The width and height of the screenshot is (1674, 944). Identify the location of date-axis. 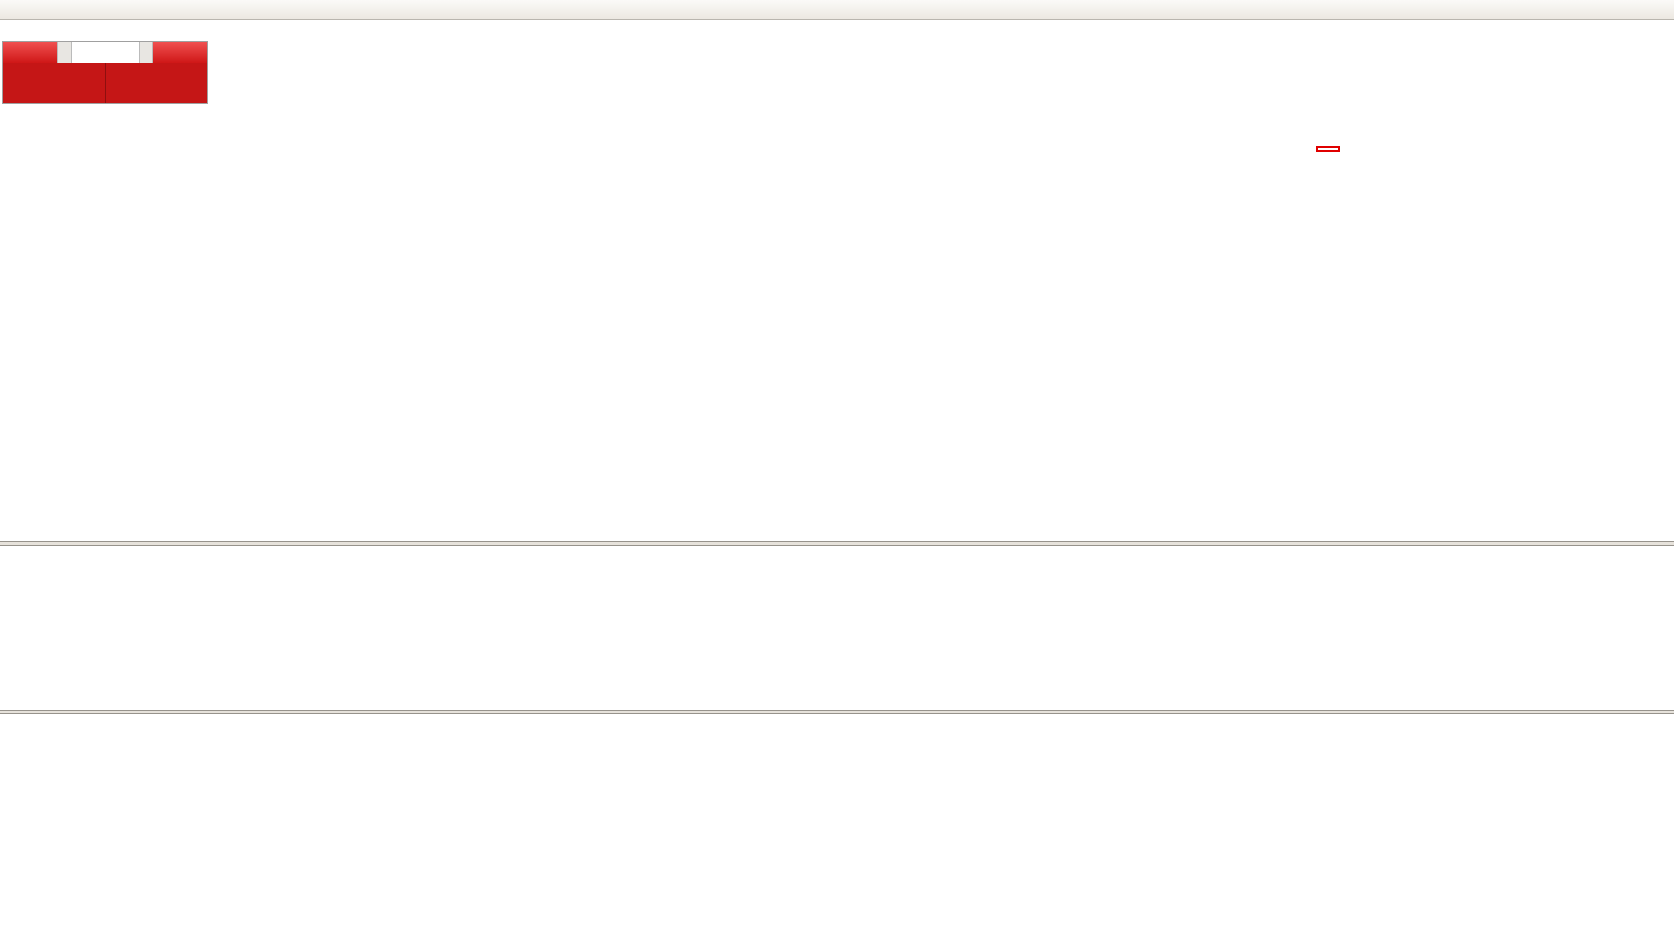
(760, 876).